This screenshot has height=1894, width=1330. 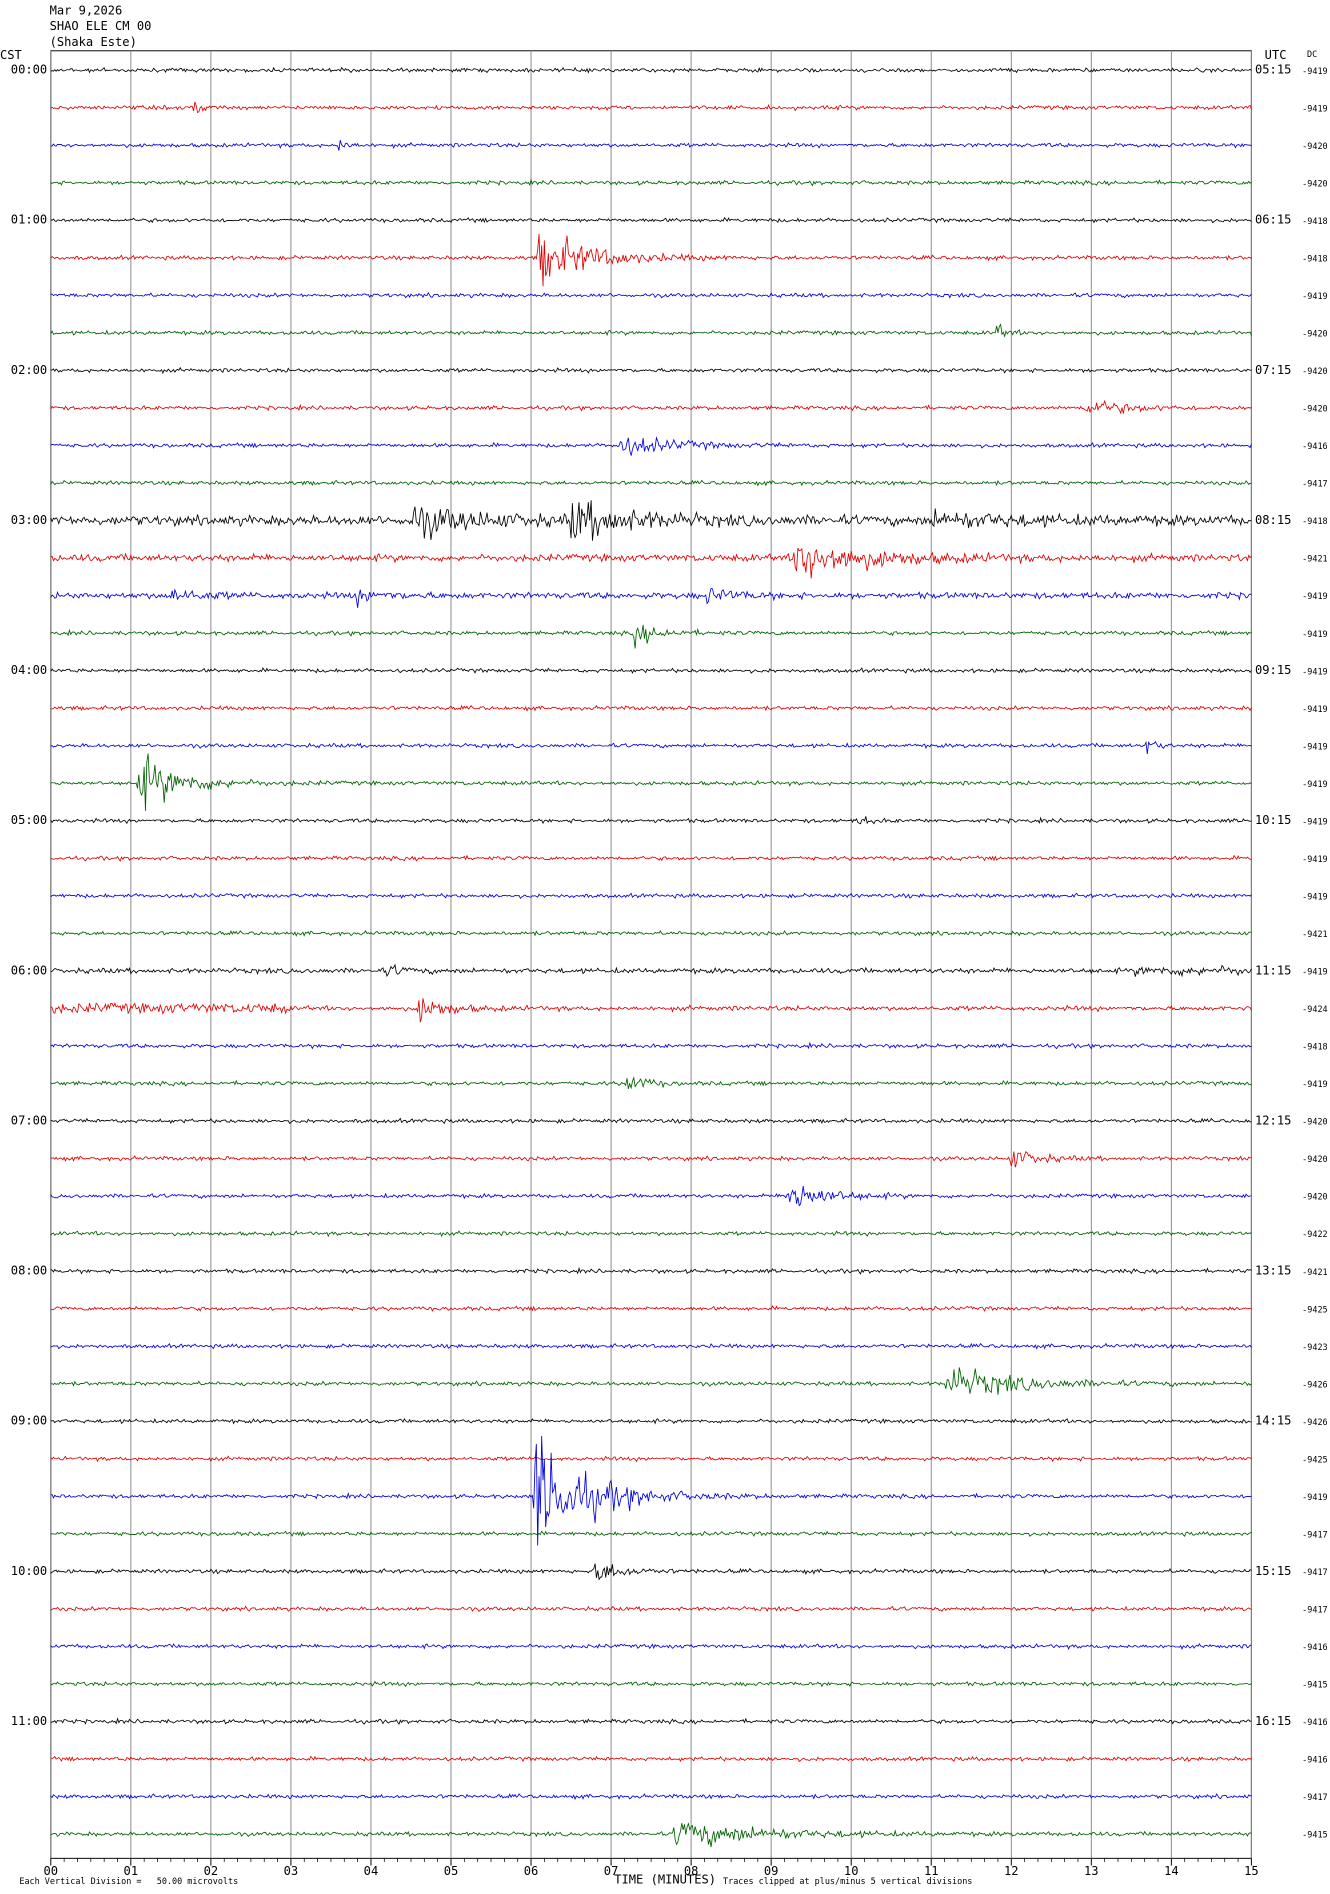 I want to click on cst-label: 07:00, so click(x=29, y=1120).